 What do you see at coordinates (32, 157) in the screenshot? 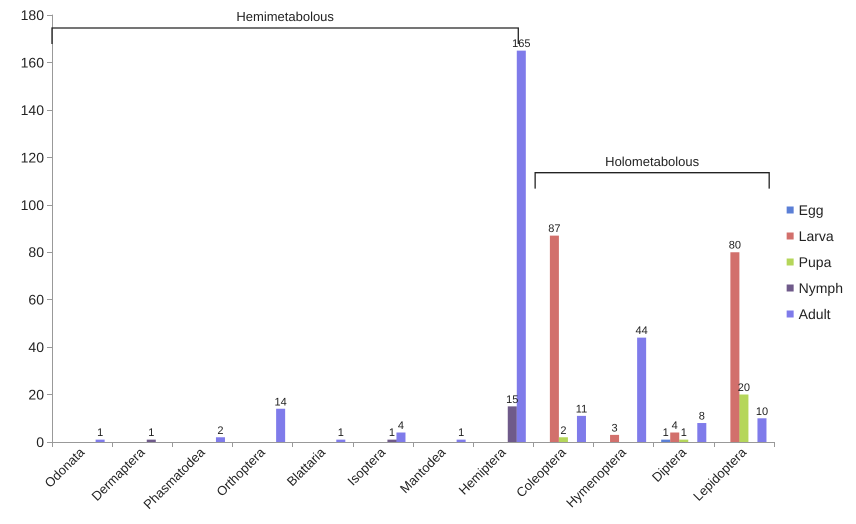
I see `y-tick-label: 120` at bounding box center [32, 157].